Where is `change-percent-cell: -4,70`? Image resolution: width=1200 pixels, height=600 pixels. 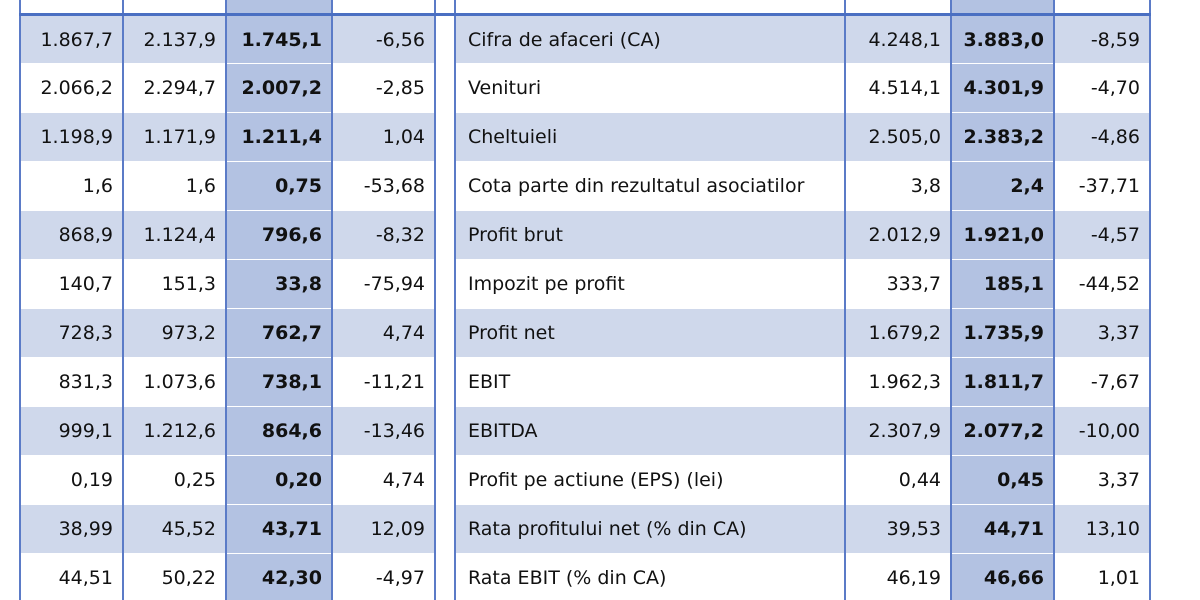
change-percent-cell: -4,70 is located at coordinates (1102, 88).